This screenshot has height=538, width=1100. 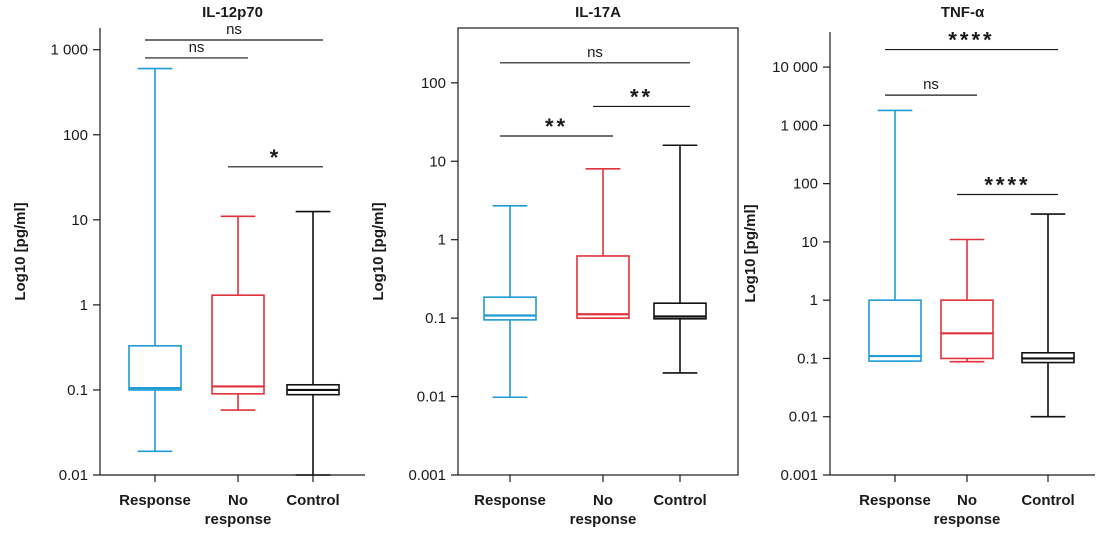 What do you see at coordinates (232, 12) in the screenshot?
I see `chart-title: IL-12p70` at bounding box center [232, 12].